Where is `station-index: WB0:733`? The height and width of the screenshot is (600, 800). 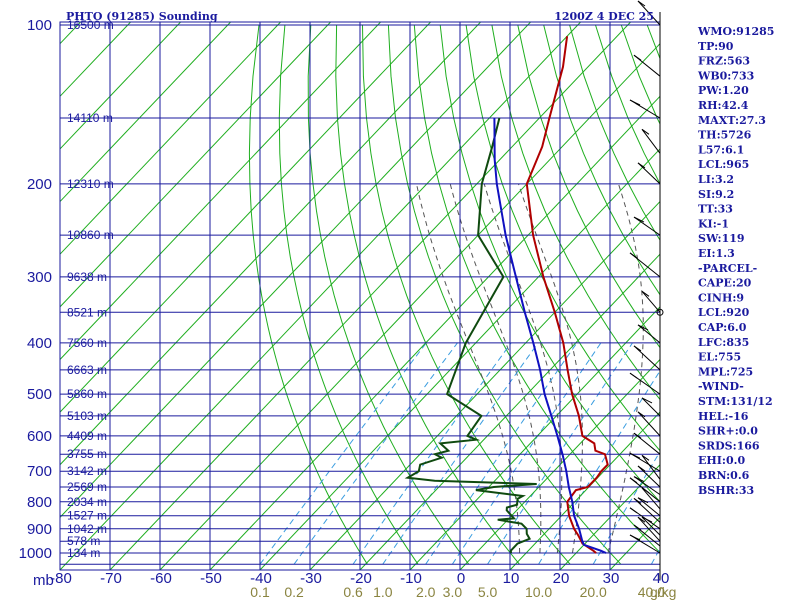 station-index: WB0:733 is located at coordinates (725, 75).